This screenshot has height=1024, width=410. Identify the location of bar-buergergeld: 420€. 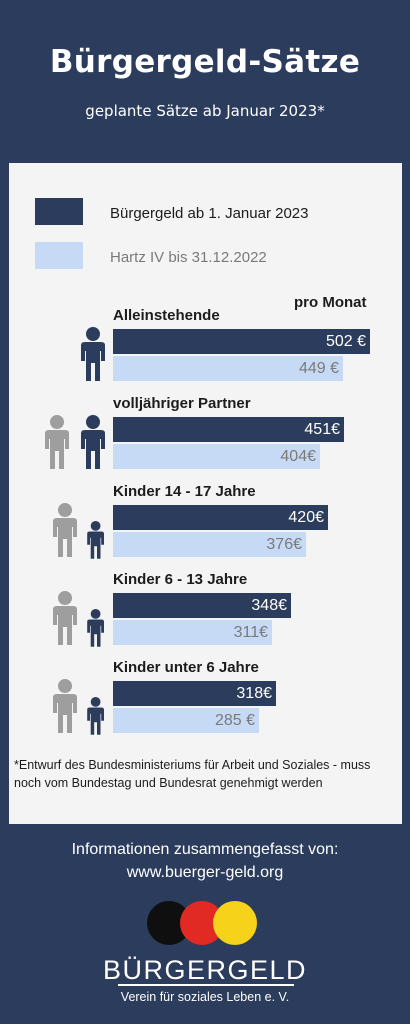
(220, 517).